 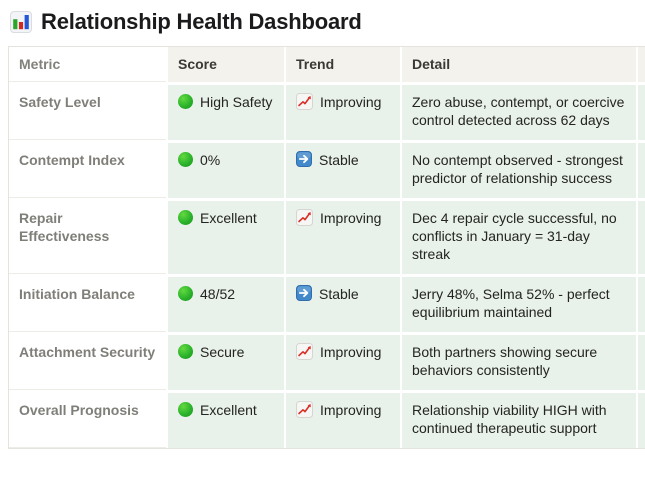 I want to click on column-header-score: Score, so click(x=226, y=64).